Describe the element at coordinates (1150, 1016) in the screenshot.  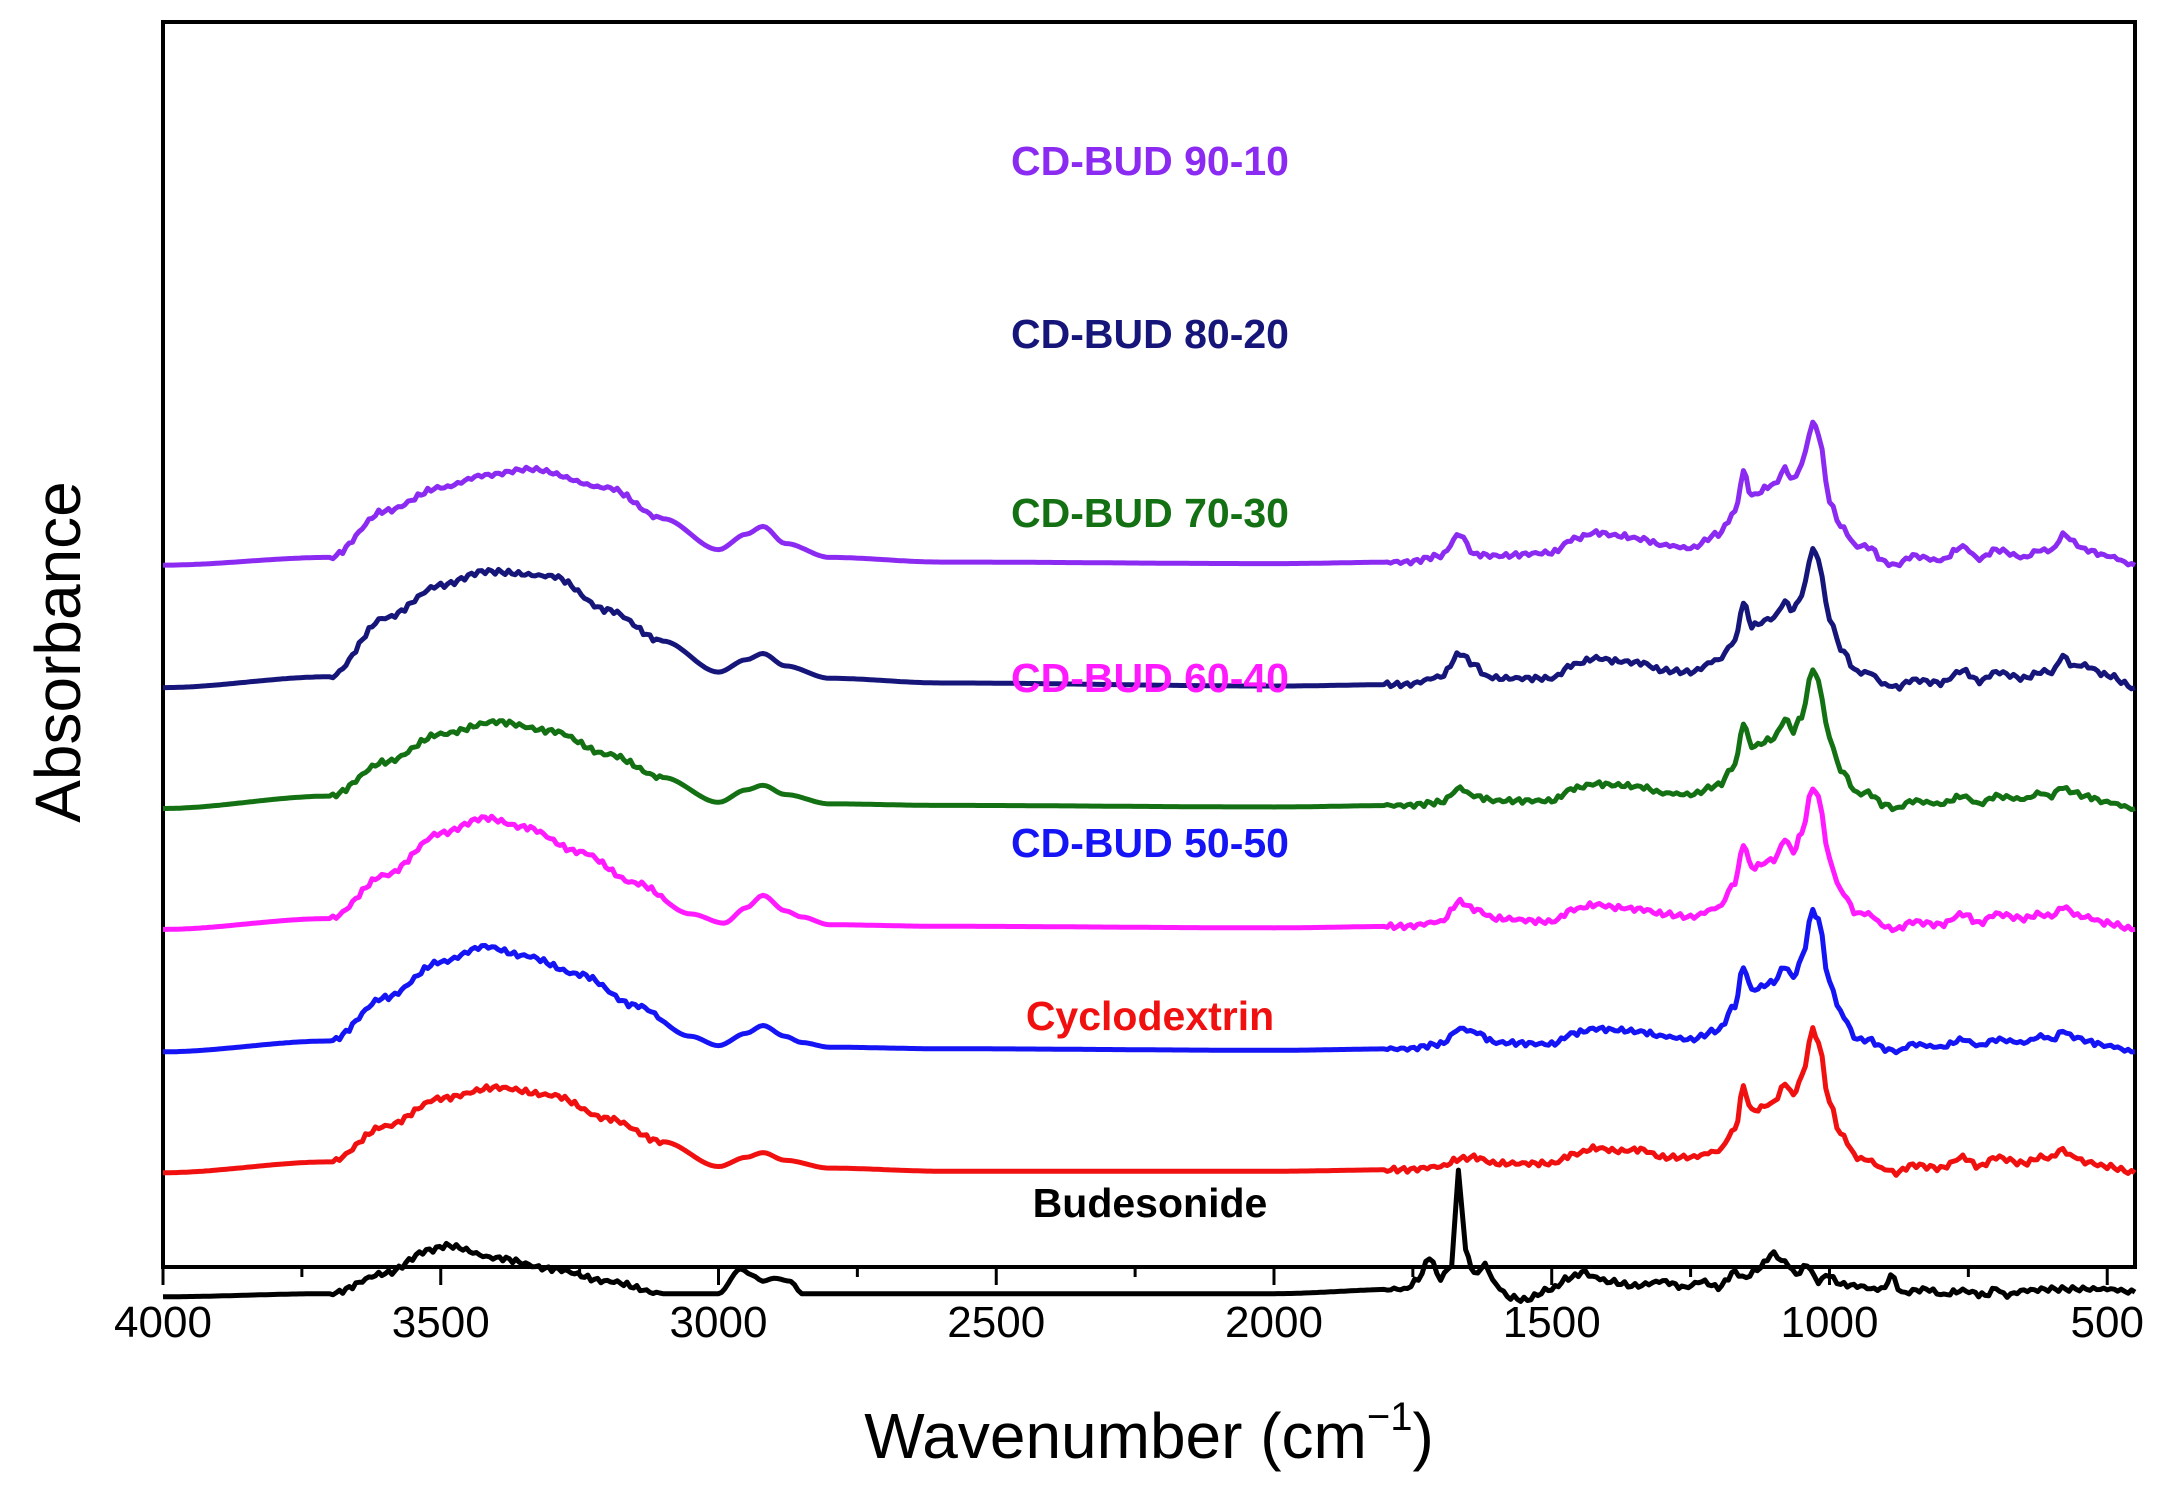
I see `series-label: Cyclodextrin` at that location.